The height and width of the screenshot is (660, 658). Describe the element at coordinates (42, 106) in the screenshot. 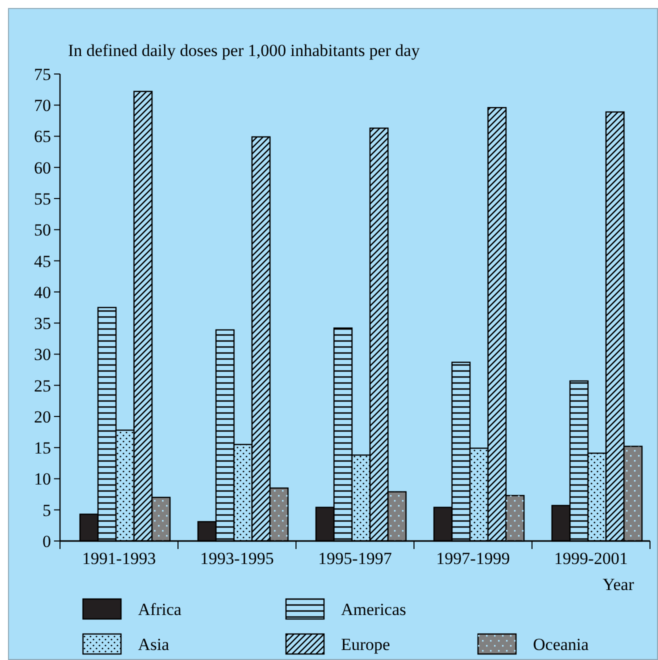

I see `y-tick-label: 70` at that location.